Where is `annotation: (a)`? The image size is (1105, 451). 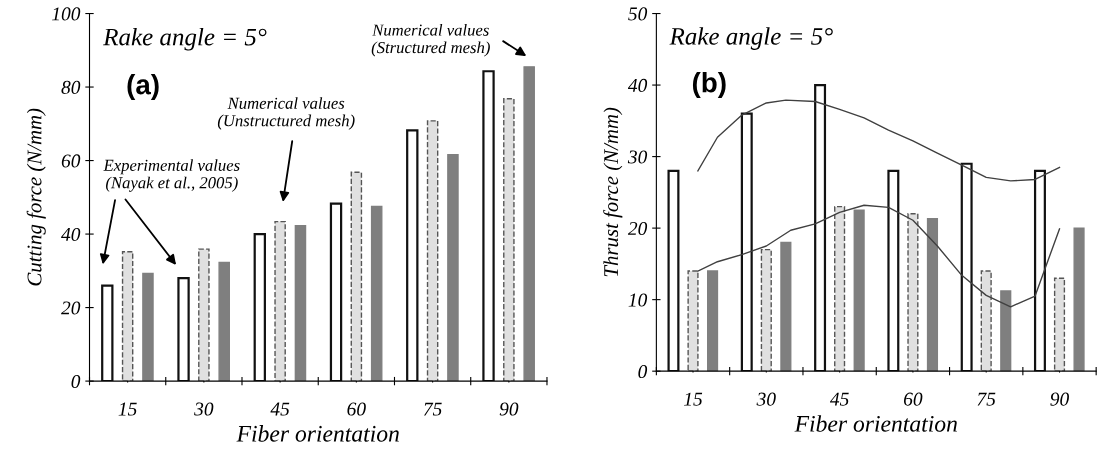 annotation: (a) is located at coordinates (143, 87).